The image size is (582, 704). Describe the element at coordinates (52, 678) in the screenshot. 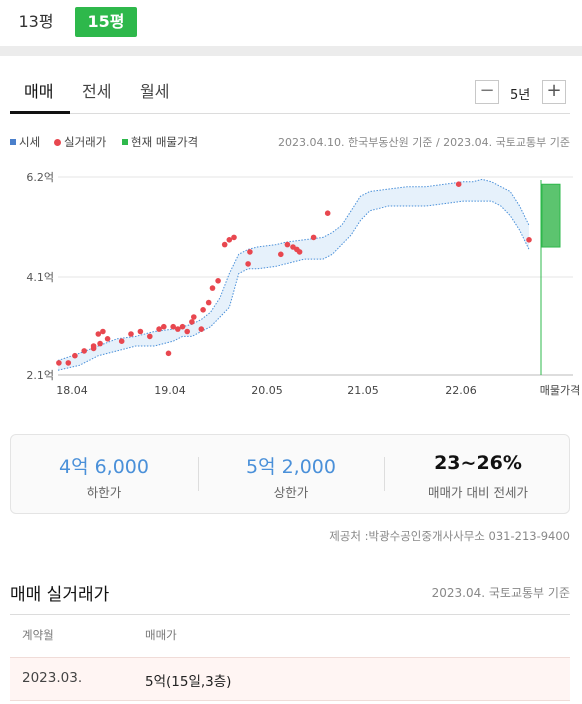

I see `deal-month: 2023.03.` at that location.